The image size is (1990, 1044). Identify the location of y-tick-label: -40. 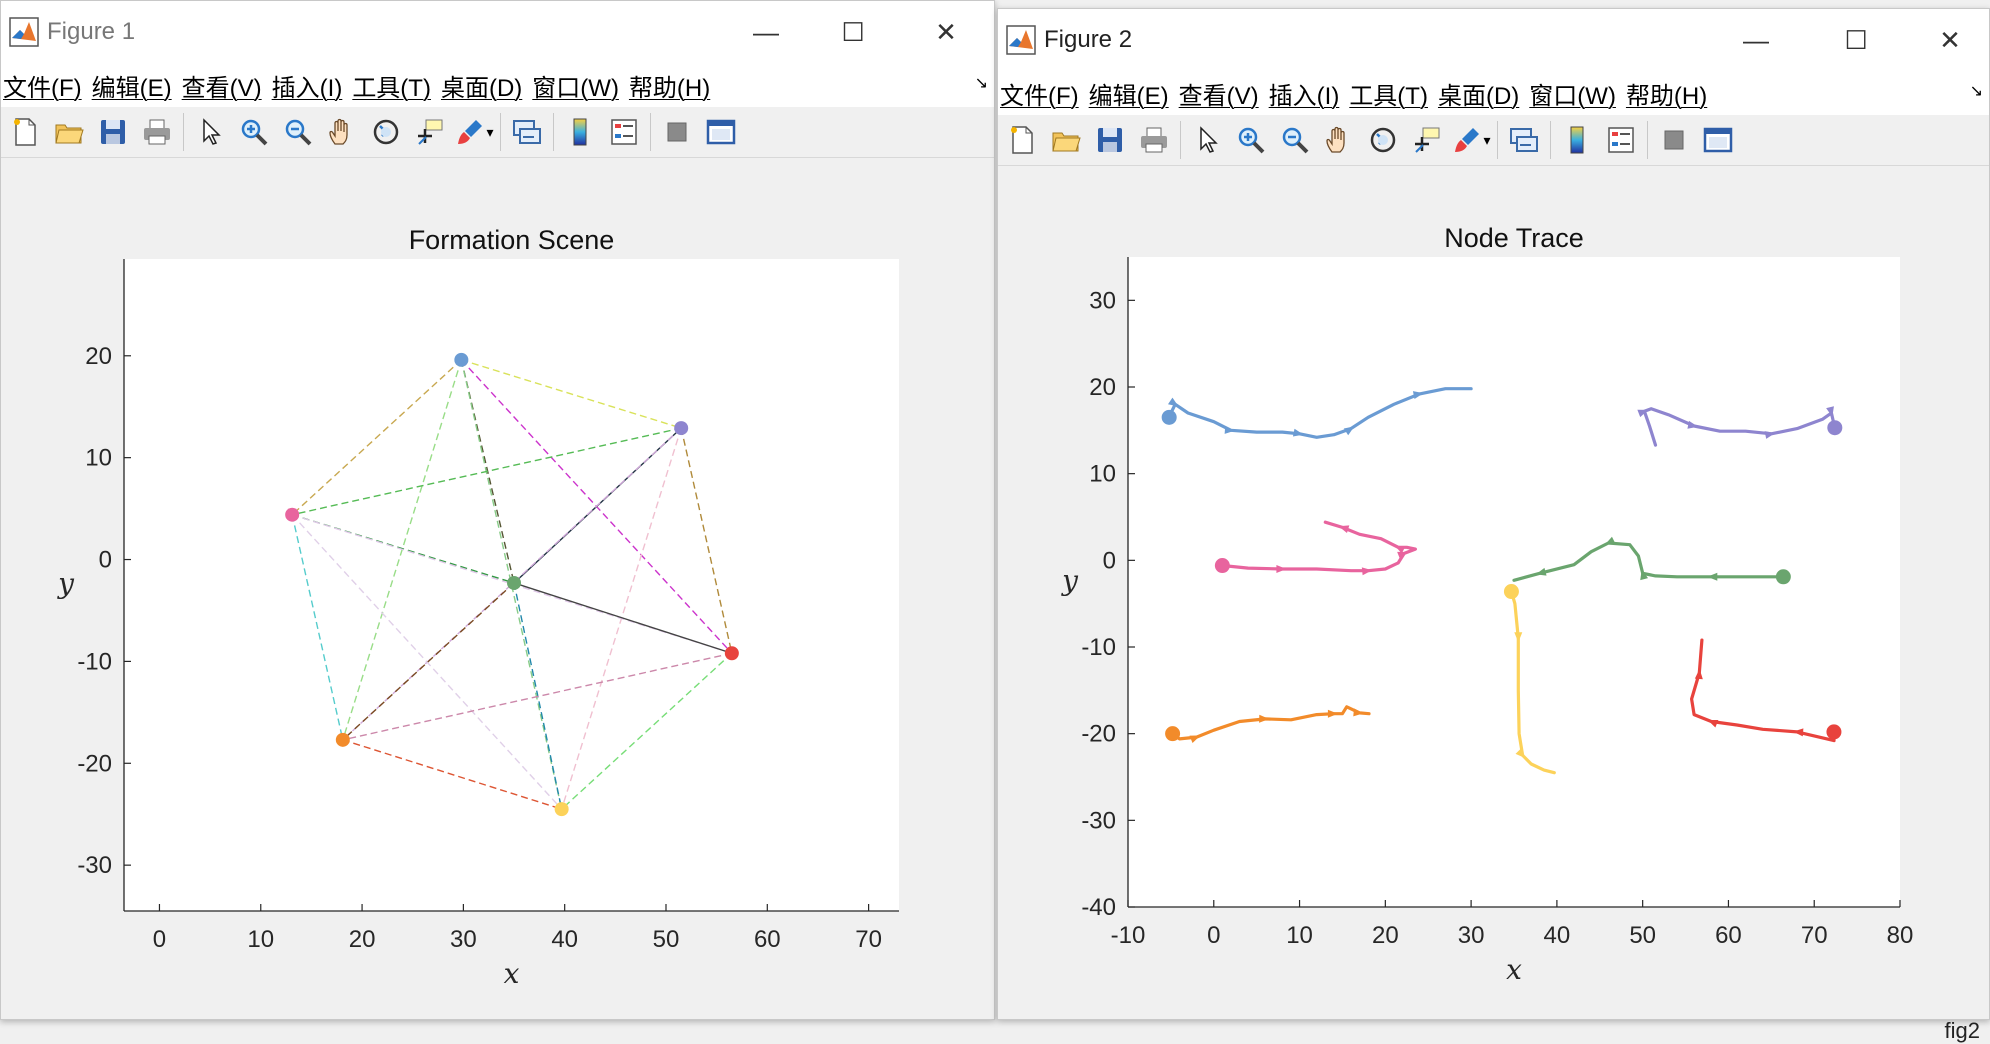
(1098, 907).